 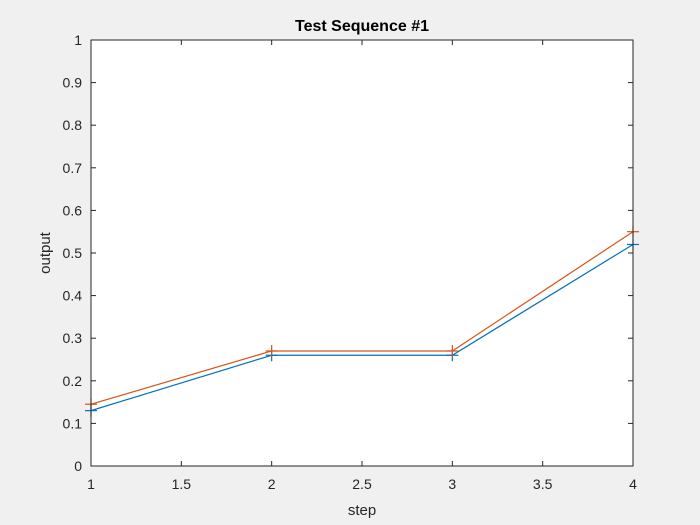 What do you see at coordinates (73, 381) in the screenshot?
I see `y-tick-label: 0.2` at bounding box center [73, 381].